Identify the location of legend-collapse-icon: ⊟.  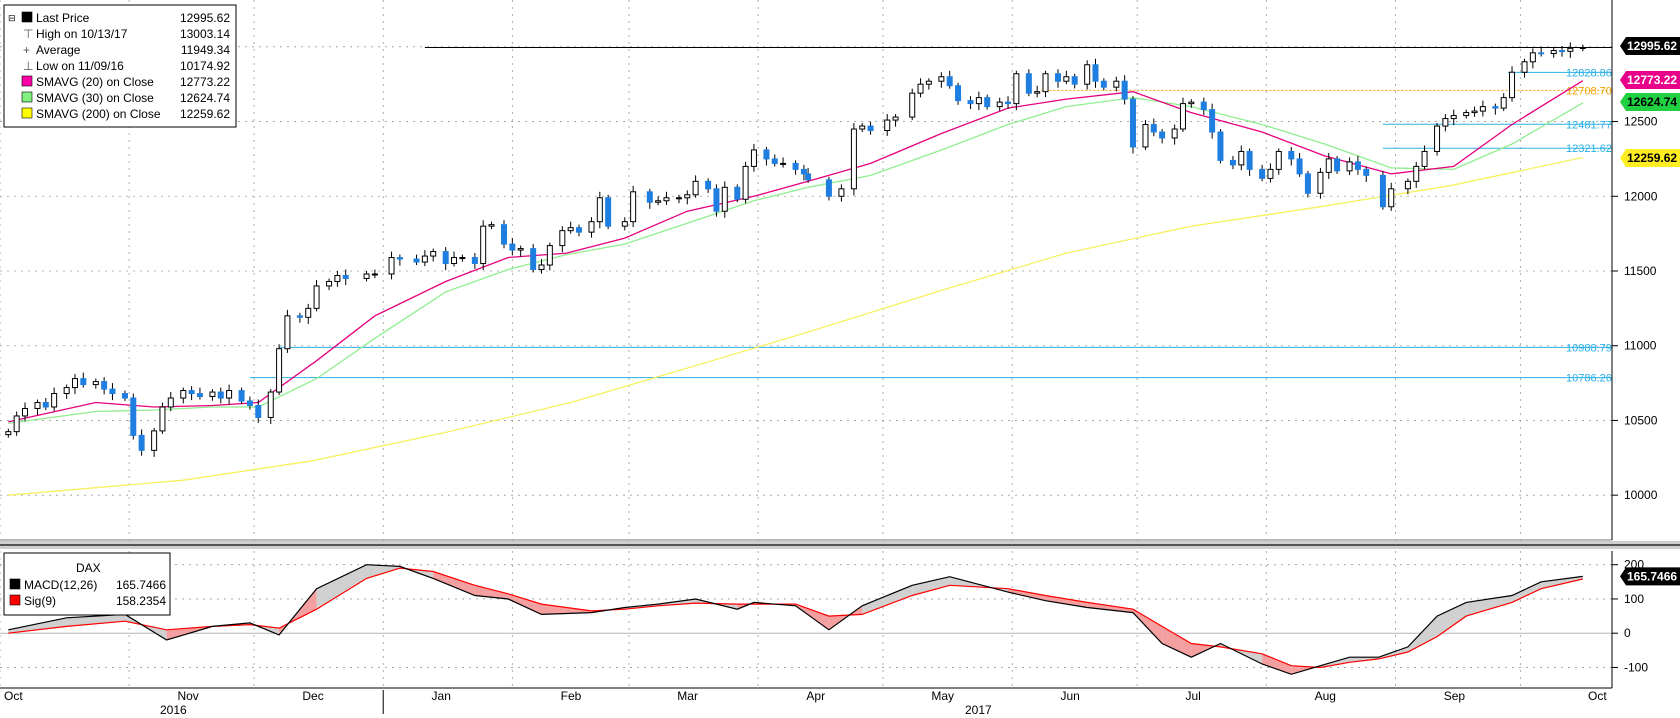
(12, 18).